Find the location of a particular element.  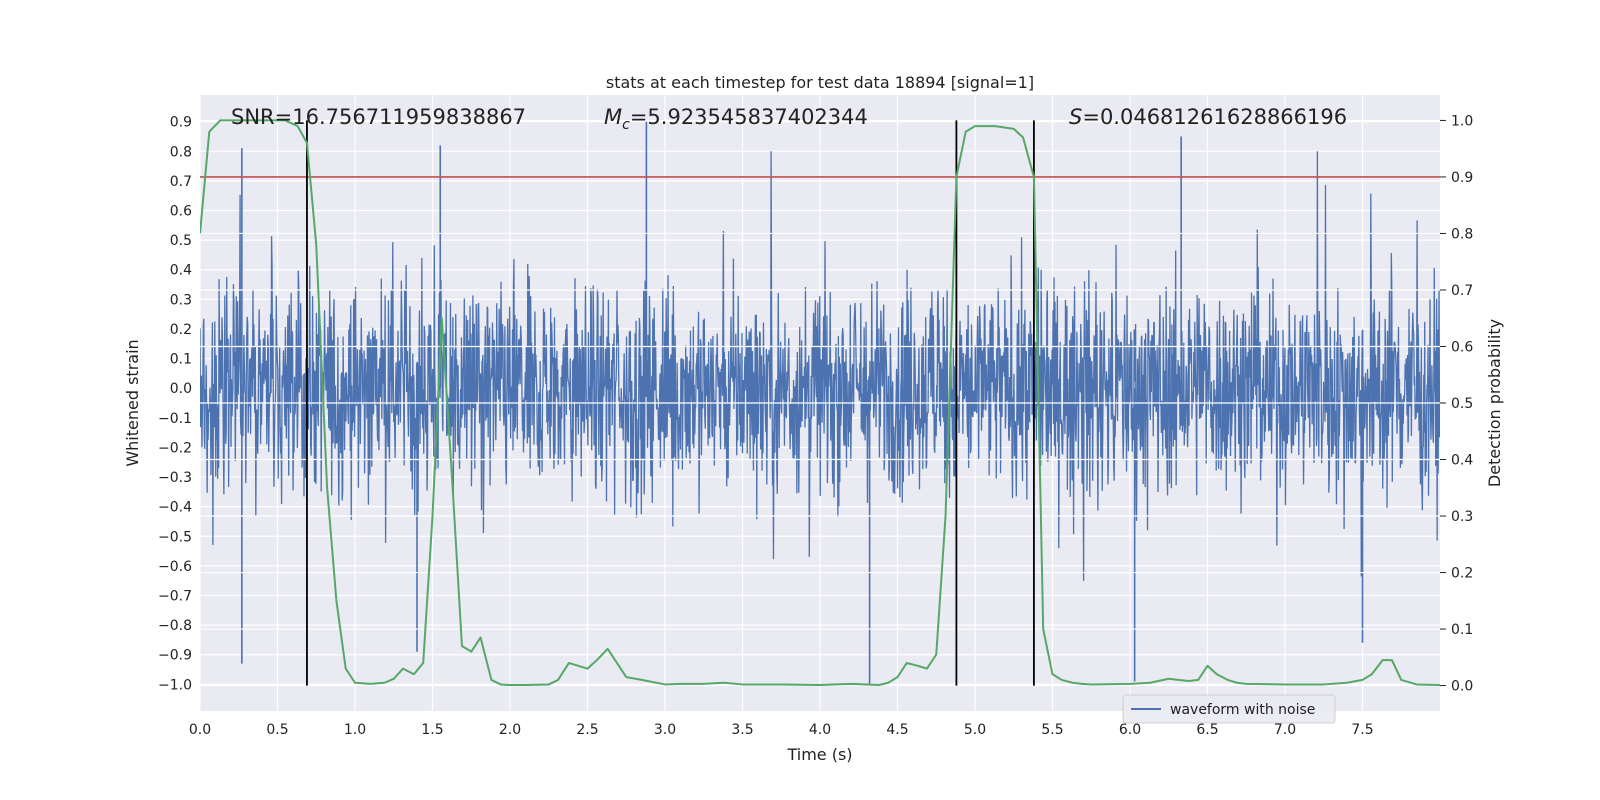

x-tick-label: 5.0 is located at coordinates (975, 730).